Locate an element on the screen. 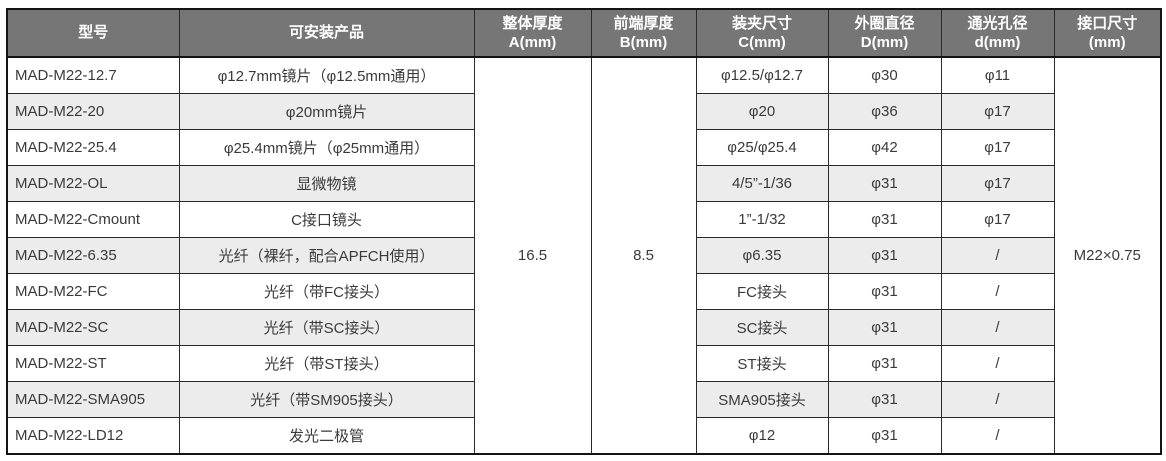  product-cell: 光纤（裸纤，配合APFCH使用） is located at coordinates (326, 255).